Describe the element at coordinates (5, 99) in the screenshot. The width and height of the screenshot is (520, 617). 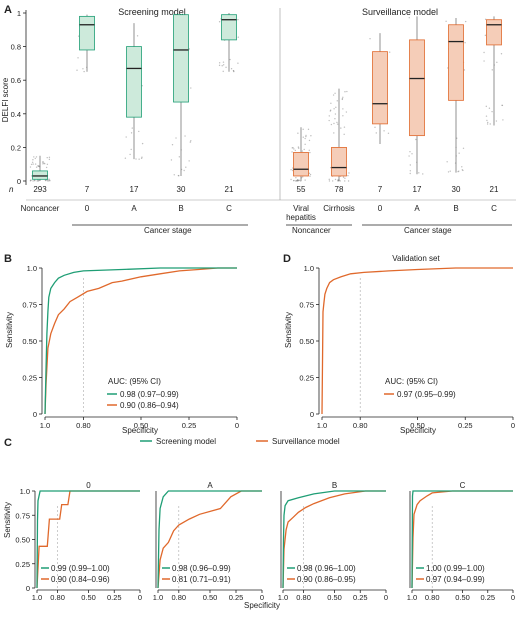
I see `a-y-axis-label: DELFI score` at that location.